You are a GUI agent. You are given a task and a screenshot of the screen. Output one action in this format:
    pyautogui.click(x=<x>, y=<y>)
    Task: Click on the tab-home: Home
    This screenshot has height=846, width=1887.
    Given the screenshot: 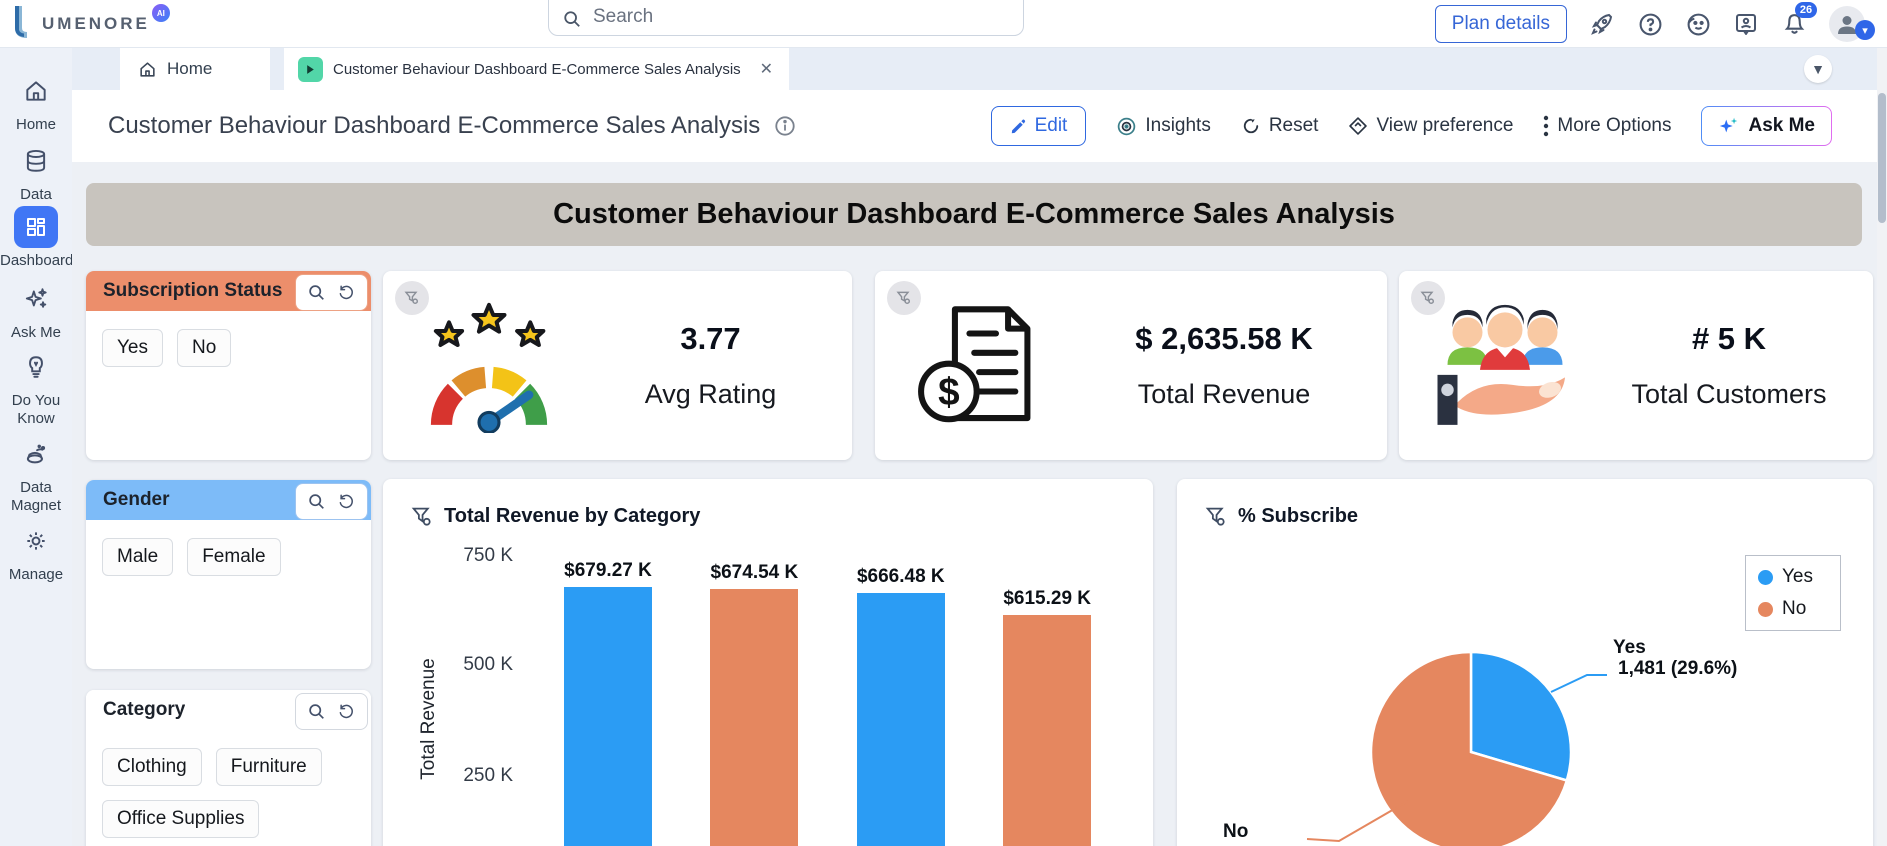 What is the action you would take?
    pyautogui.click(x=195, y=69)
    